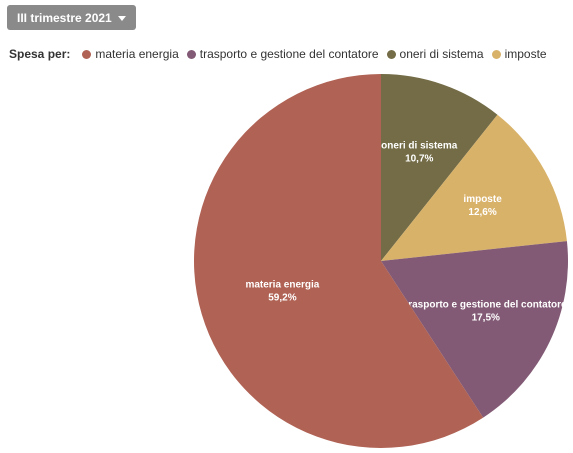 The image size is (573, 453). Describe the element at coordinates (482, 199) in the screenshot. I see `slice-label-name: imposte` at that location.